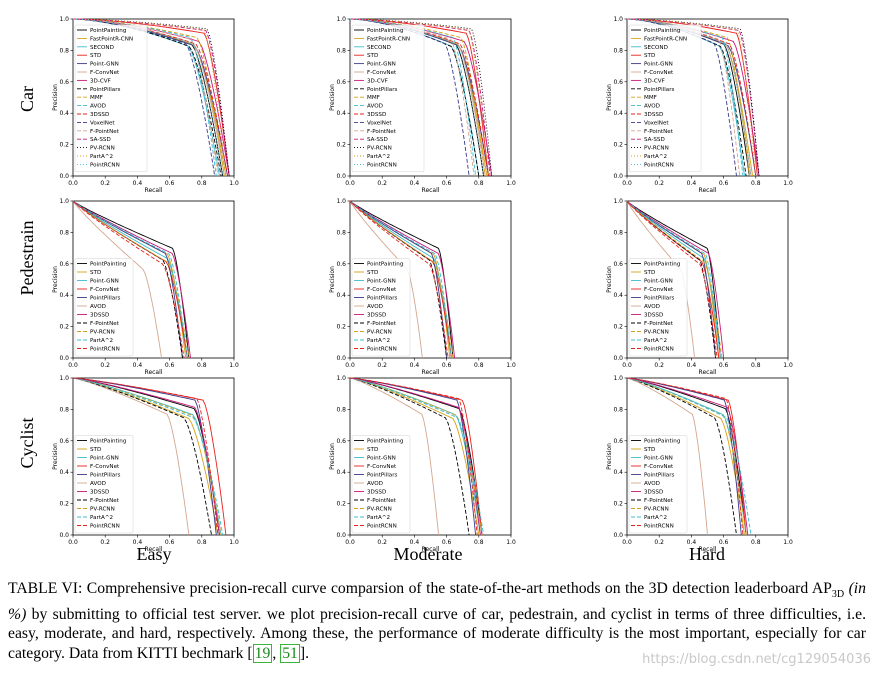  What do you see at coordinates (96, 98) in the screenshot?
I see `legend-label: MMF` at bounding box center [96, 98].